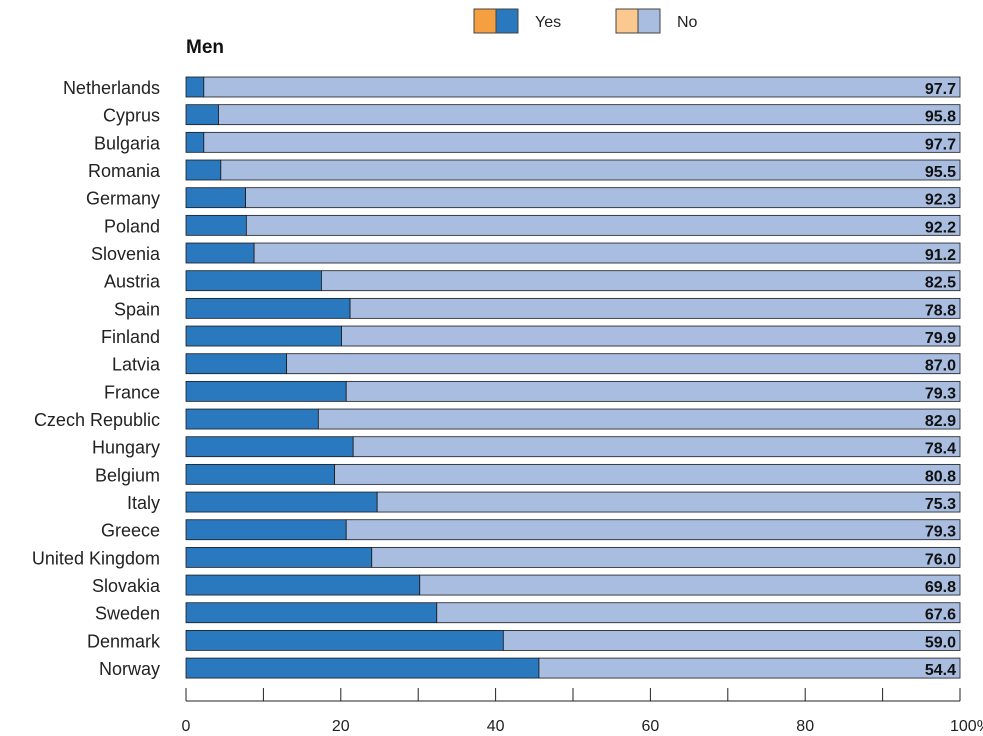  Describe the element at coordinates (940, 615) in the screenshot. I see `value-label: 67.6` at that location.